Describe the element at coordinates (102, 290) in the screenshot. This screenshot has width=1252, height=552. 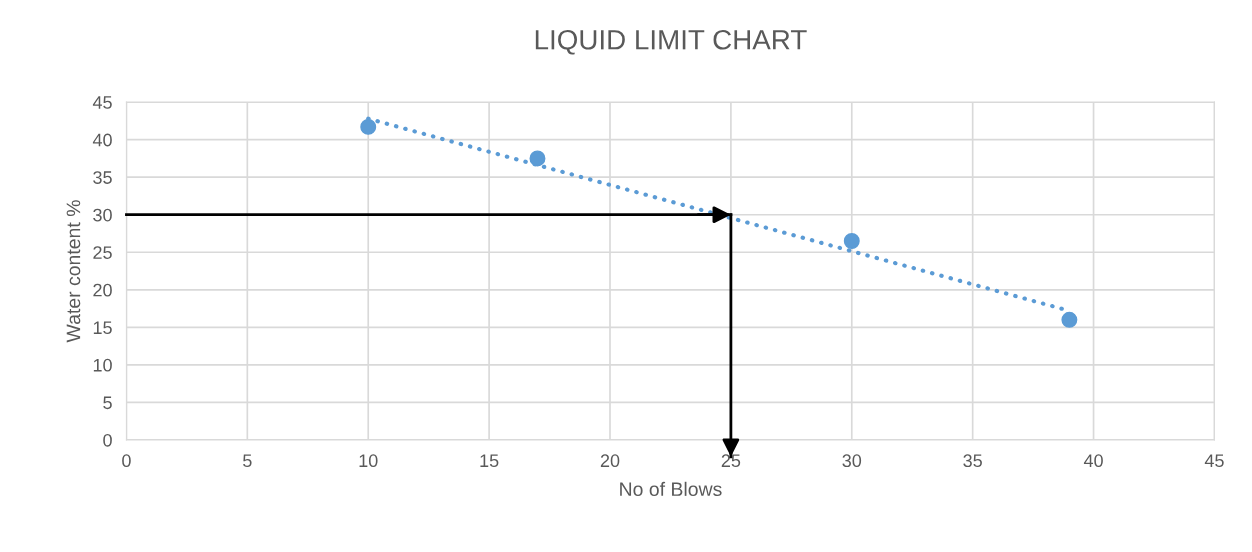
I see `y-tick-label: 20` at that location.